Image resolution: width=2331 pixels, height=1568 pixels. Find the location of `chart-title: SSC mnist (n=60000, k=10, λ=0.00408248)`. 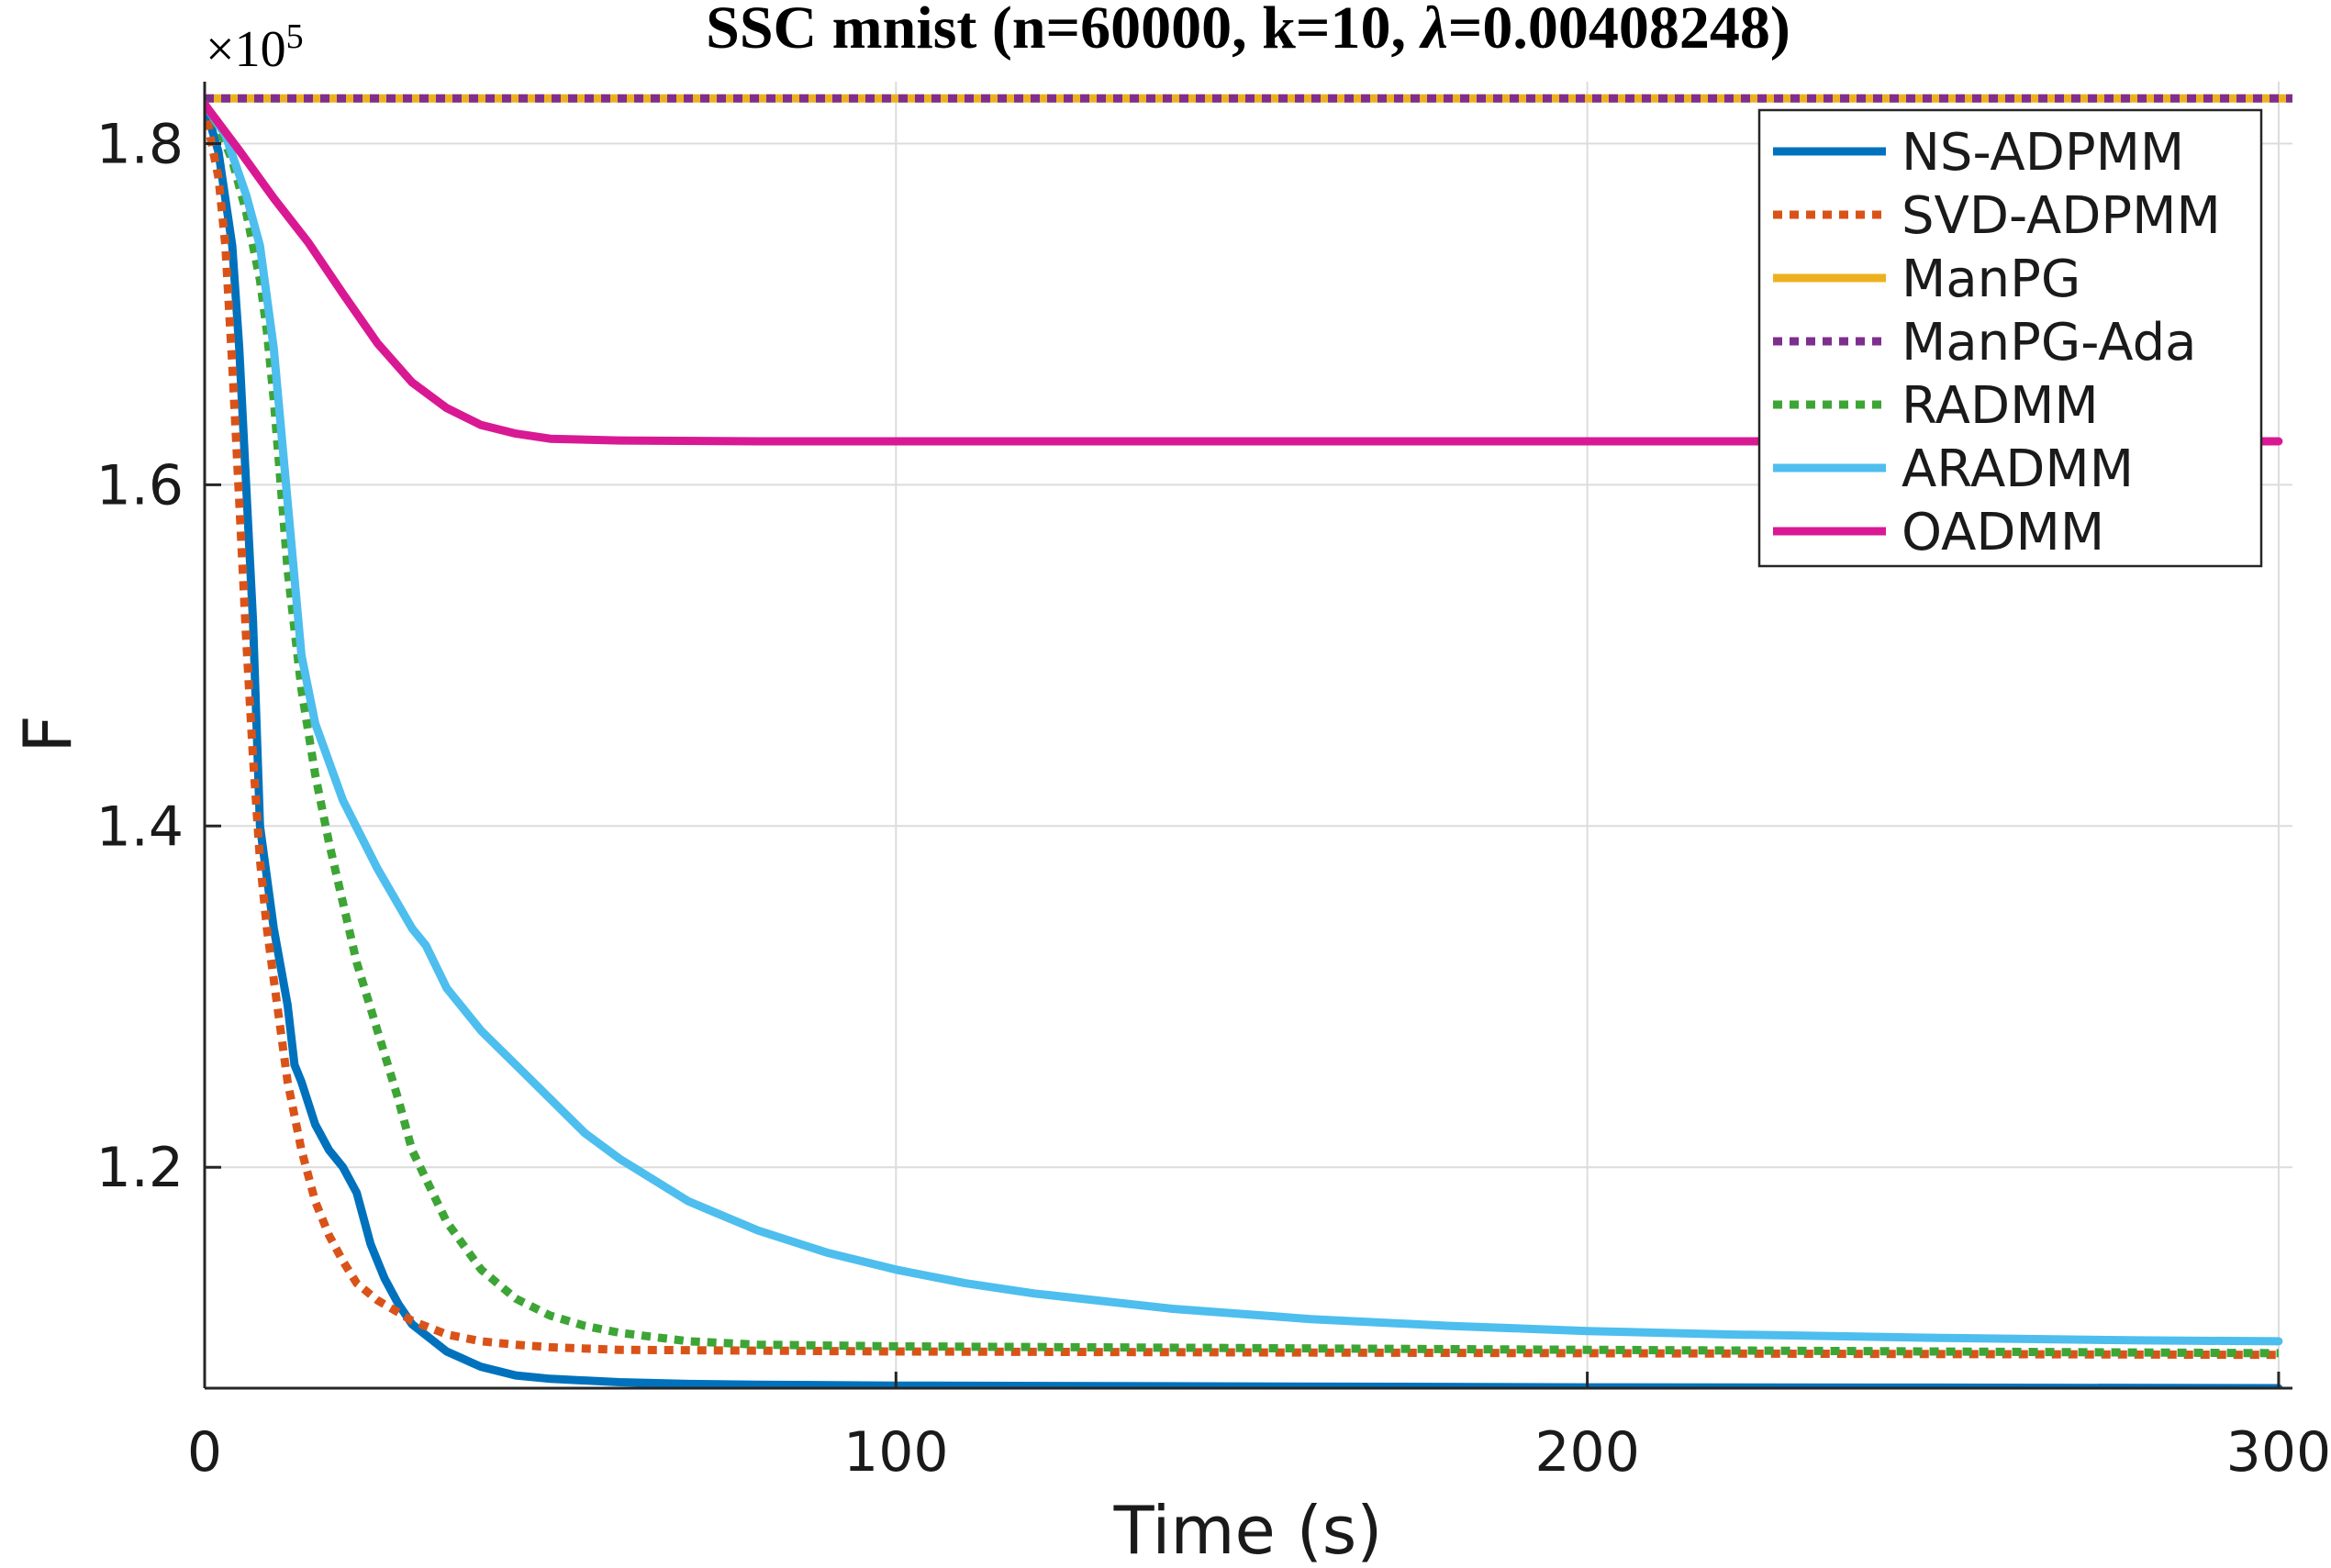

chart-title: SSC mnist (n=60000, k=10, λ=0.00408248) is located at coordinates (1248, 30).